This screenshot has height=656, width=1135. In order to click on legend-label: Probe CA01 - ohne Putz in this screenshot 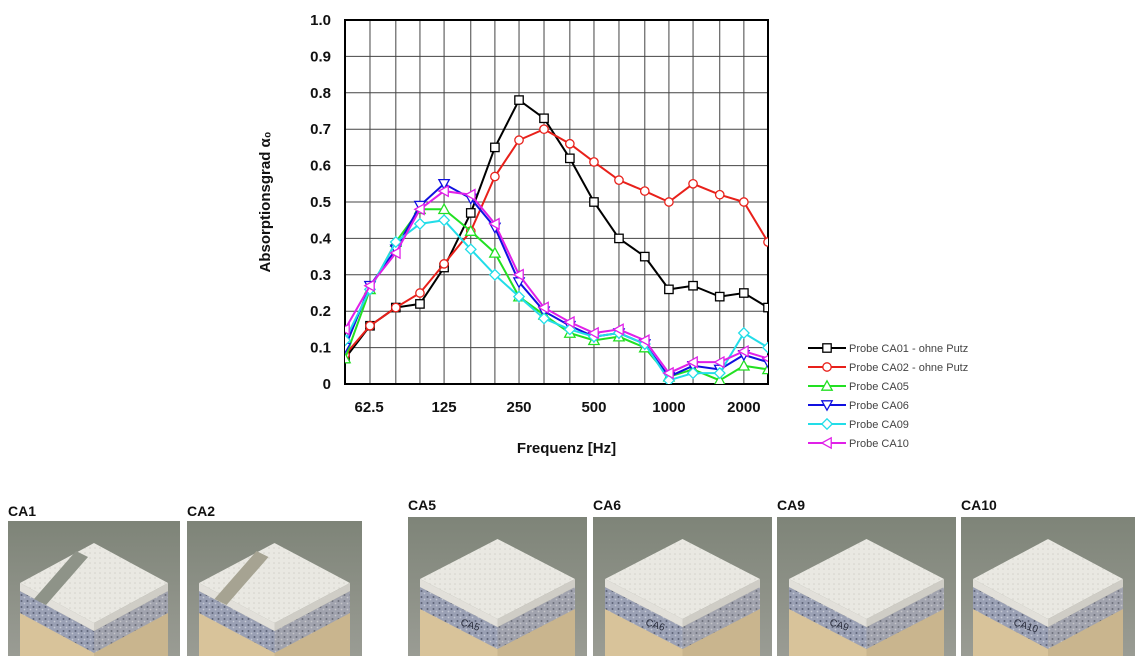, I will do `click(908, 349)`.